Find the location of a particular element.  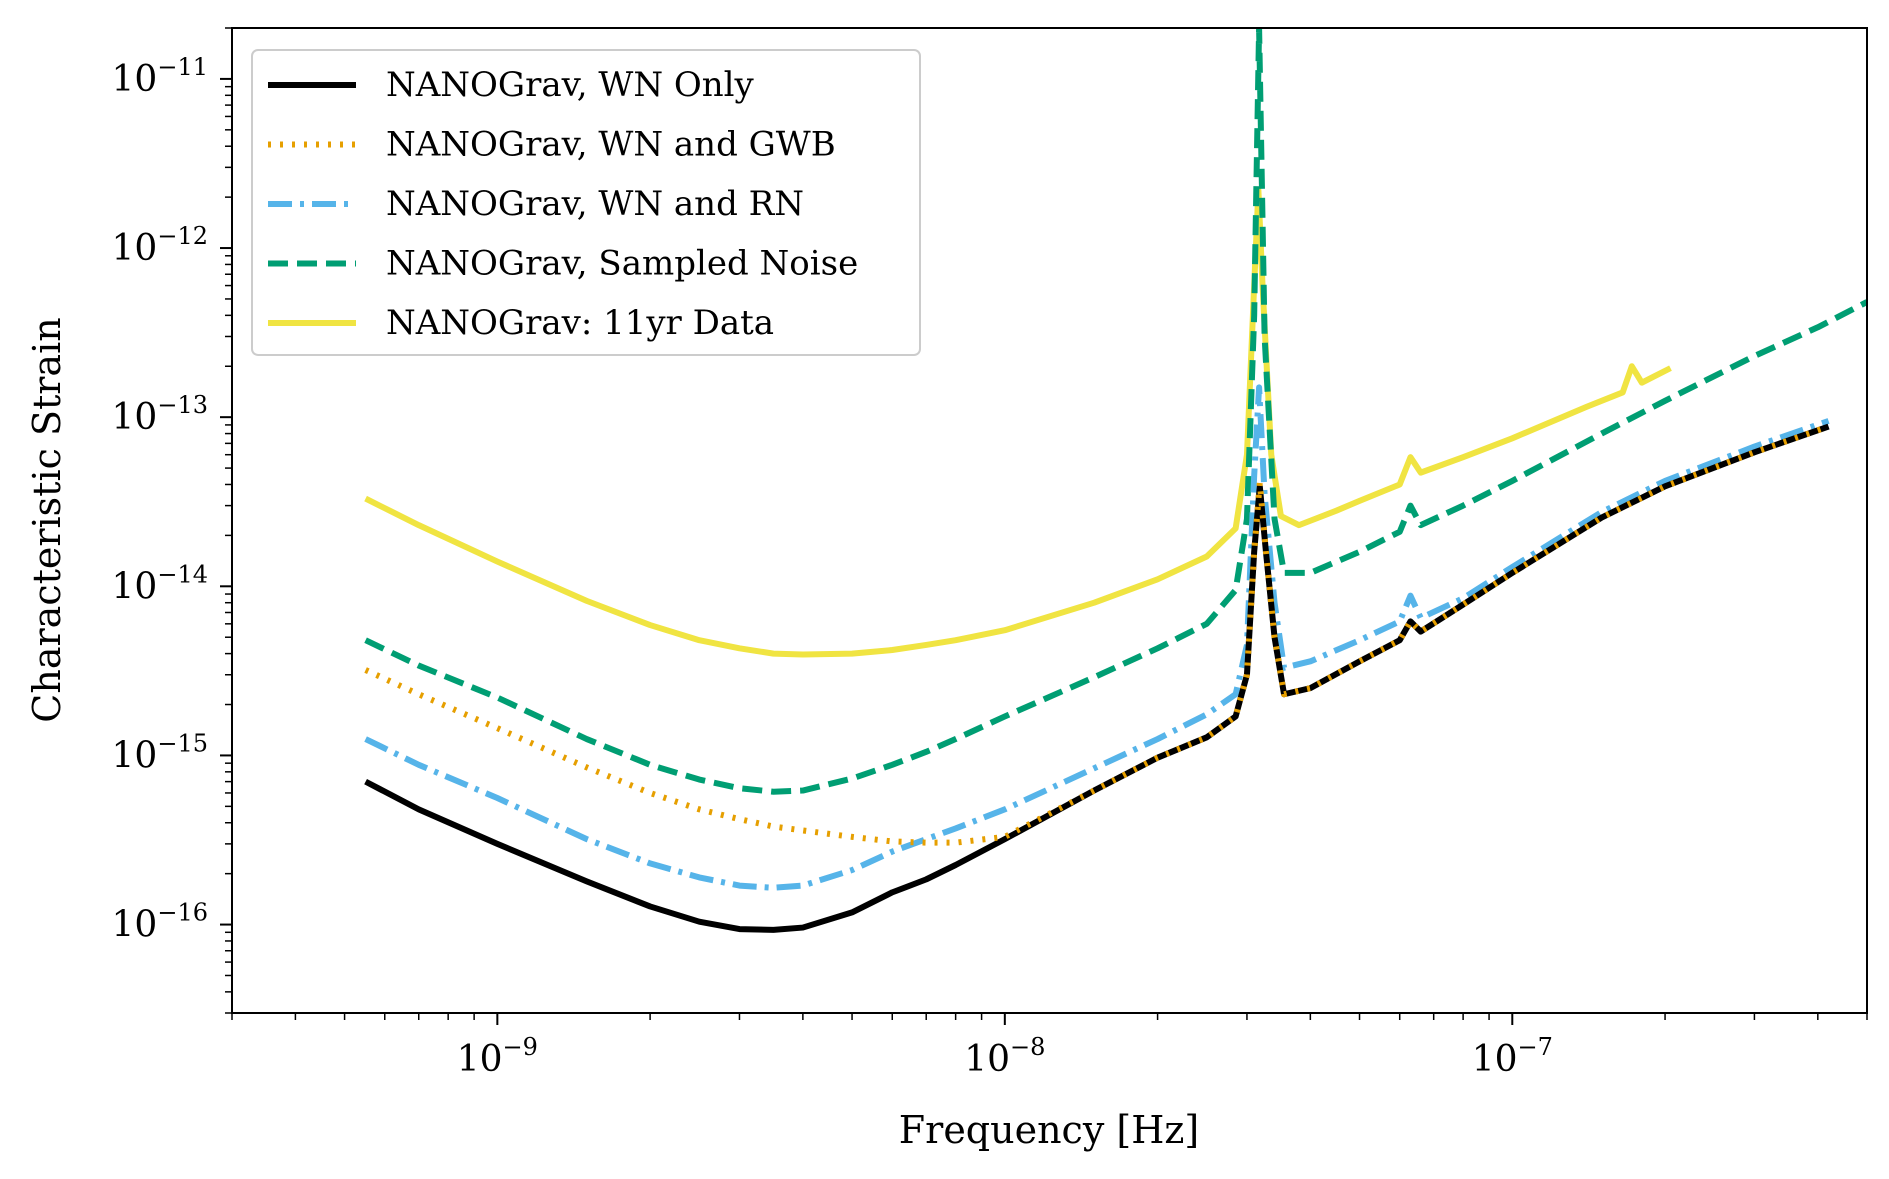

y-tick-label: 10−16 is located at coordinates (160, 922).